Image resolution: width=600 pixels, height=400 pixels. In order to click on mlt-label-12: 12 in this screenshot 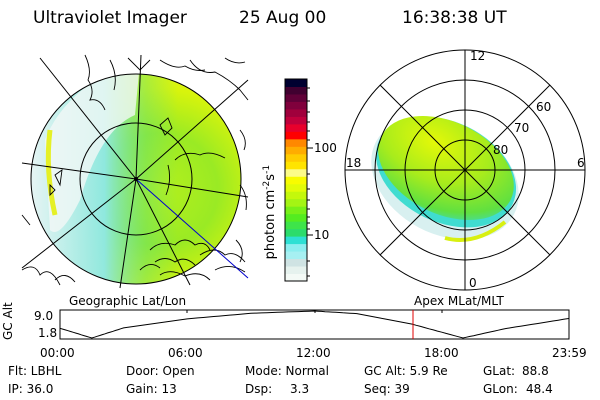, I will do `click(478, 56)`.